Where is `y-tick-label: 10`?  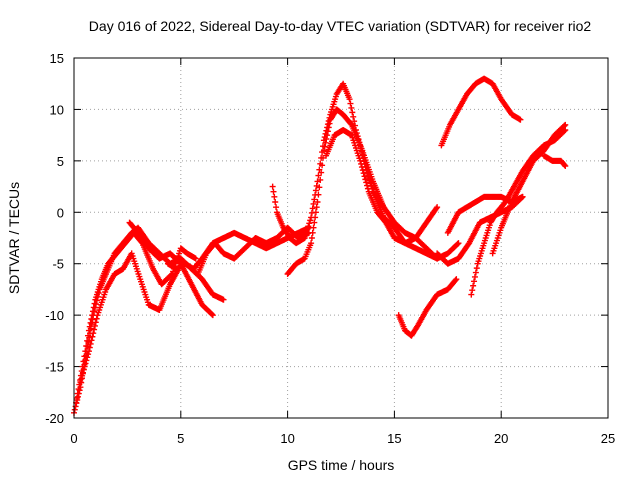
y-tick-label: 10 is located at coordinates (57, 109).